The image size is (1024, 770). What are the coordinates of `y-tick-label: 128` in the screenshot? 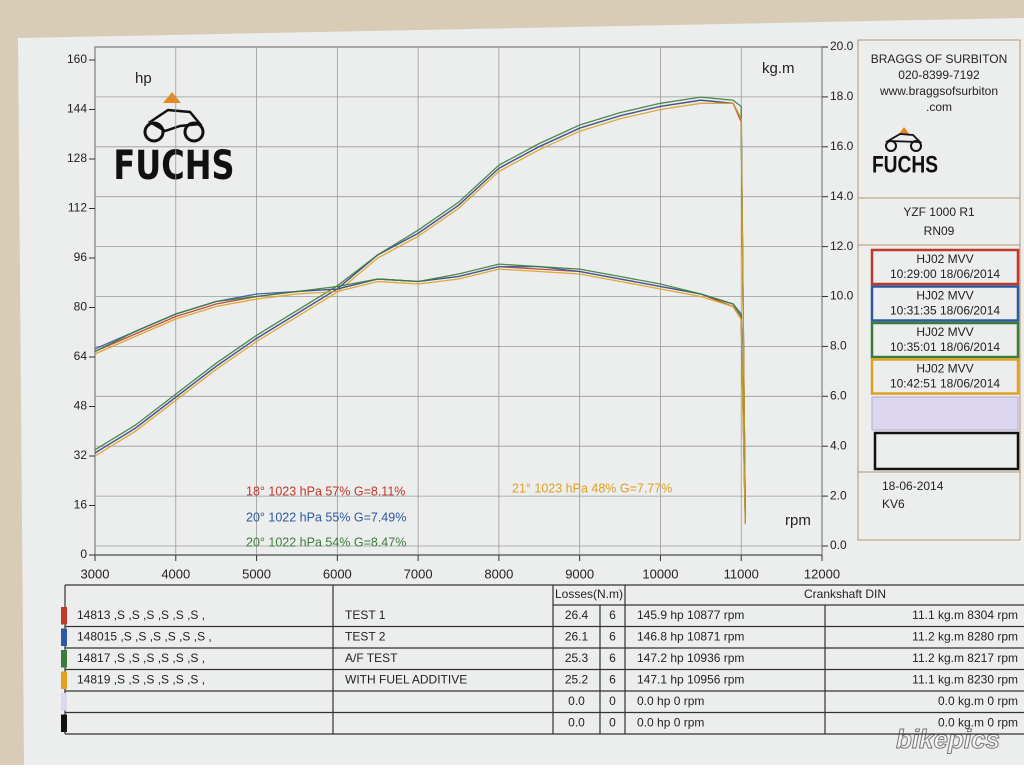 It's located at (77, 158).